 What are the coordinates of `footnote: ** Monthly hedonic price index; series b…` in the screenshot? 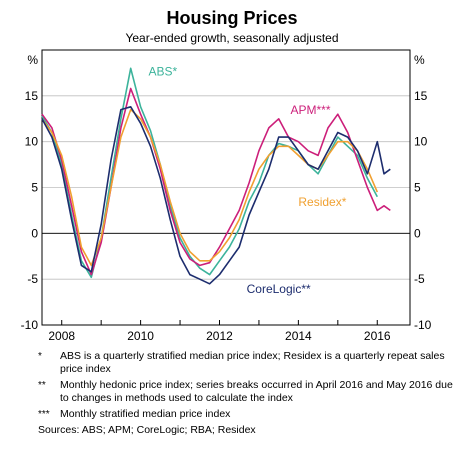 It's located at (248, 392).